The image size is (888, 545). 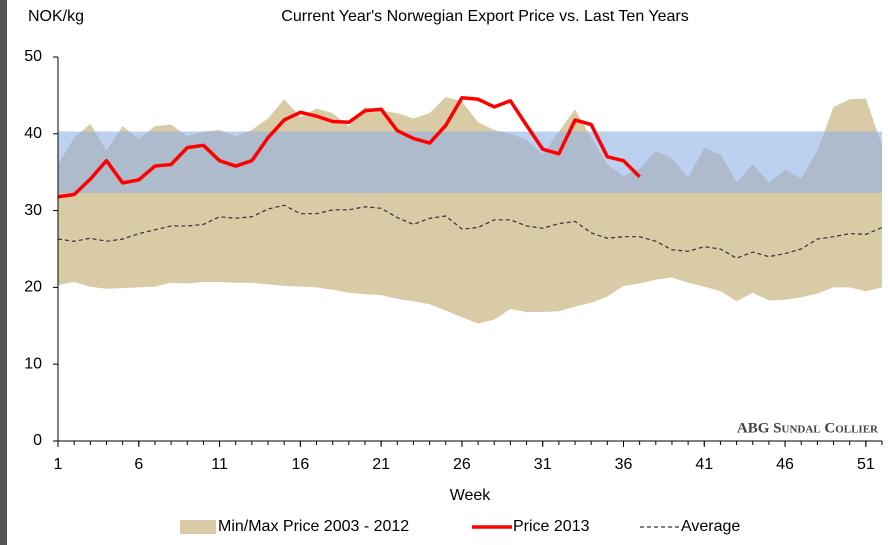 I want to click on y-tick-label: 50, so click(x=33, y=56).